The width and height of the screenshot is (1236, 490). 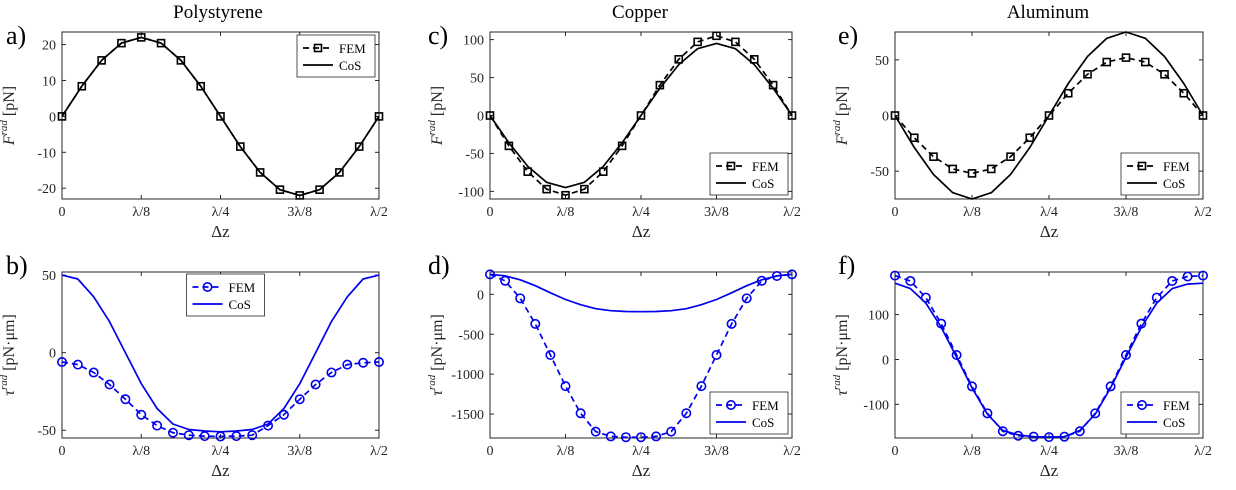 What do you see at coordinates (439, 265) in the screenshot?
I see `panel-label: d)` at bounding box center [439, 265].